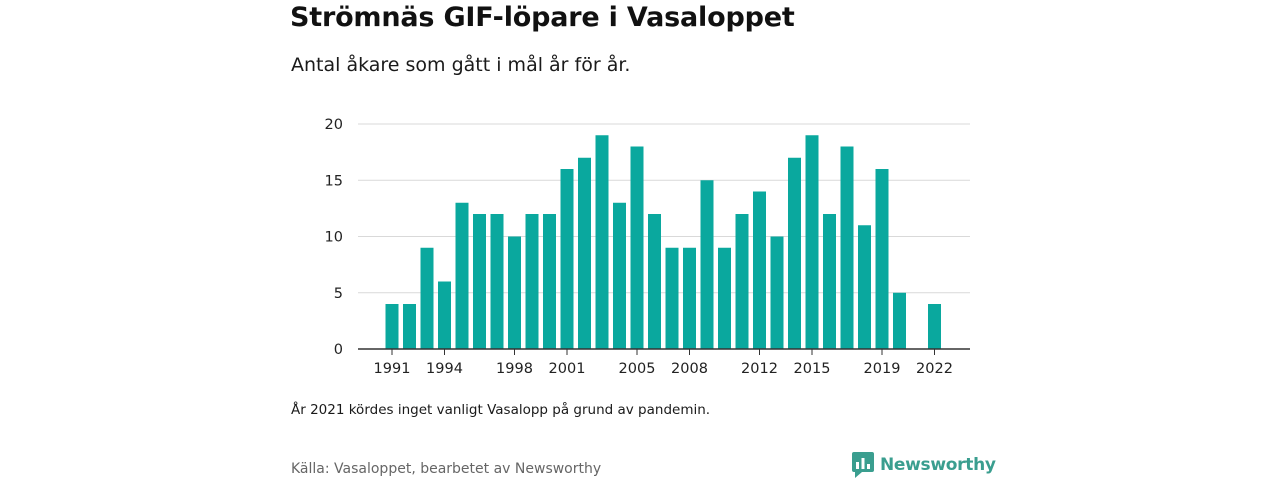  I want to click on bar-1994, so click(444, 315).